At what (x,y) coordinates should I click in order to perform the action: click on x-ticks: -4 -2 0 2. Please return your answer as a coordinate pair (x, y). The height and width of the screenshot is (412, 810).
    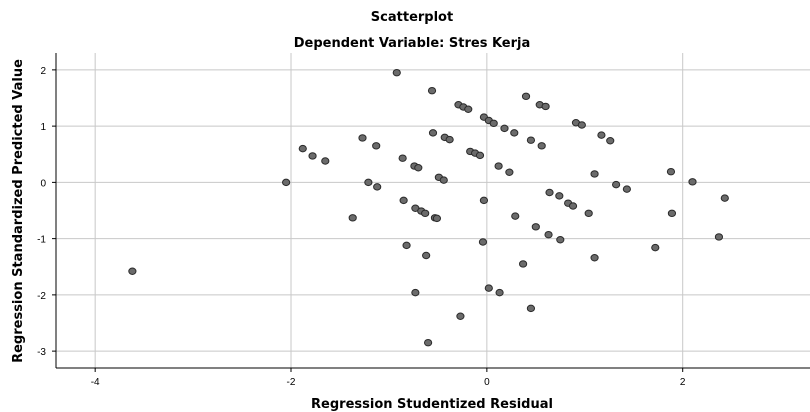
    Looking at the image, I should click on (388, 378).